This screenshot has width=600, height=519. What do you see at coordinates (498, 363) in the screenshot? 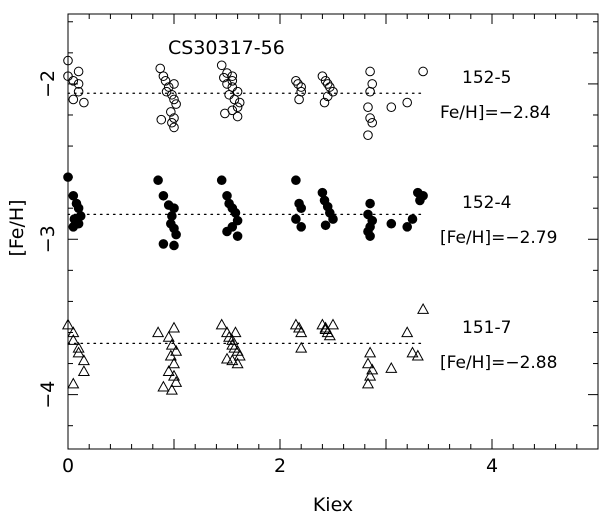
I see `series-mean-label-151-7: [Fe/H]=−2.88` at bounding box center [498, 363].